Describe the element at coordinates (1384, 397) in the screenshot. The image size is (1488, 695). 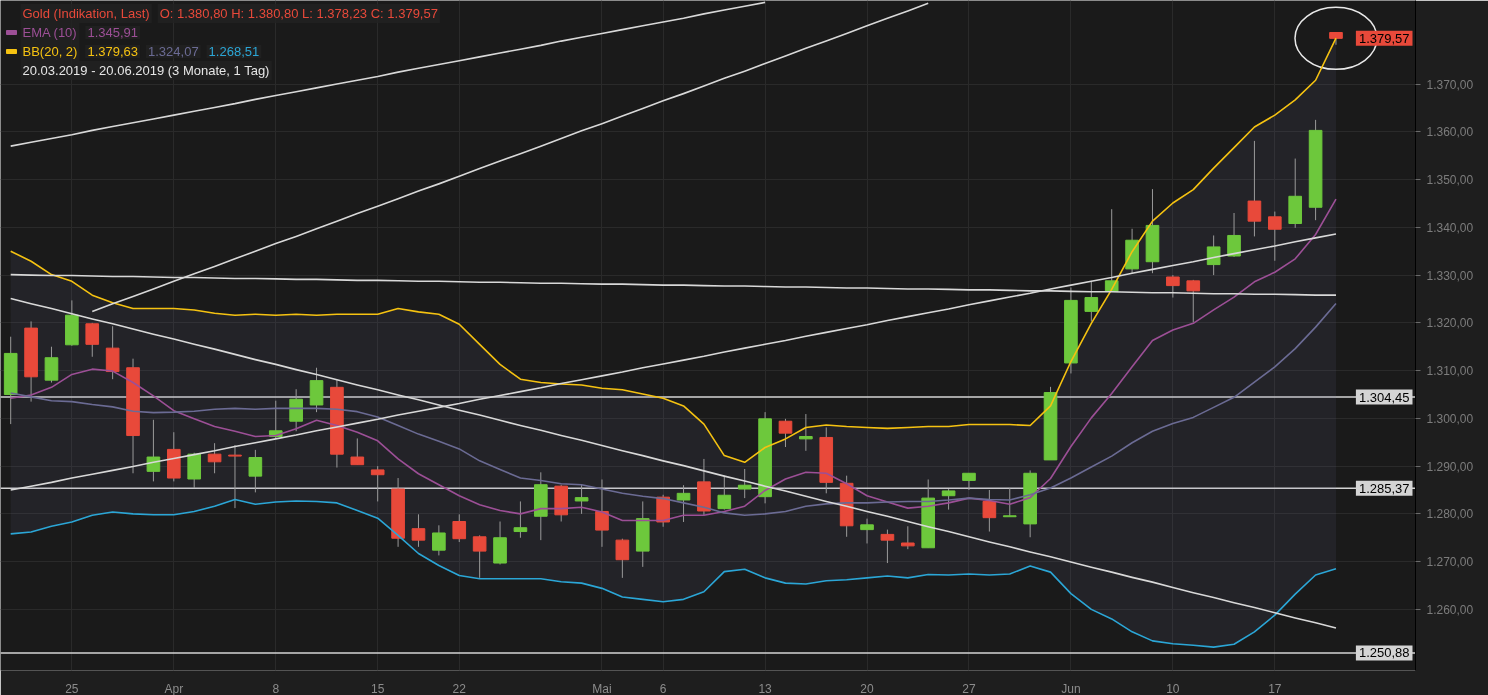
I see `ref-line-label: 1.304,45` at that location.